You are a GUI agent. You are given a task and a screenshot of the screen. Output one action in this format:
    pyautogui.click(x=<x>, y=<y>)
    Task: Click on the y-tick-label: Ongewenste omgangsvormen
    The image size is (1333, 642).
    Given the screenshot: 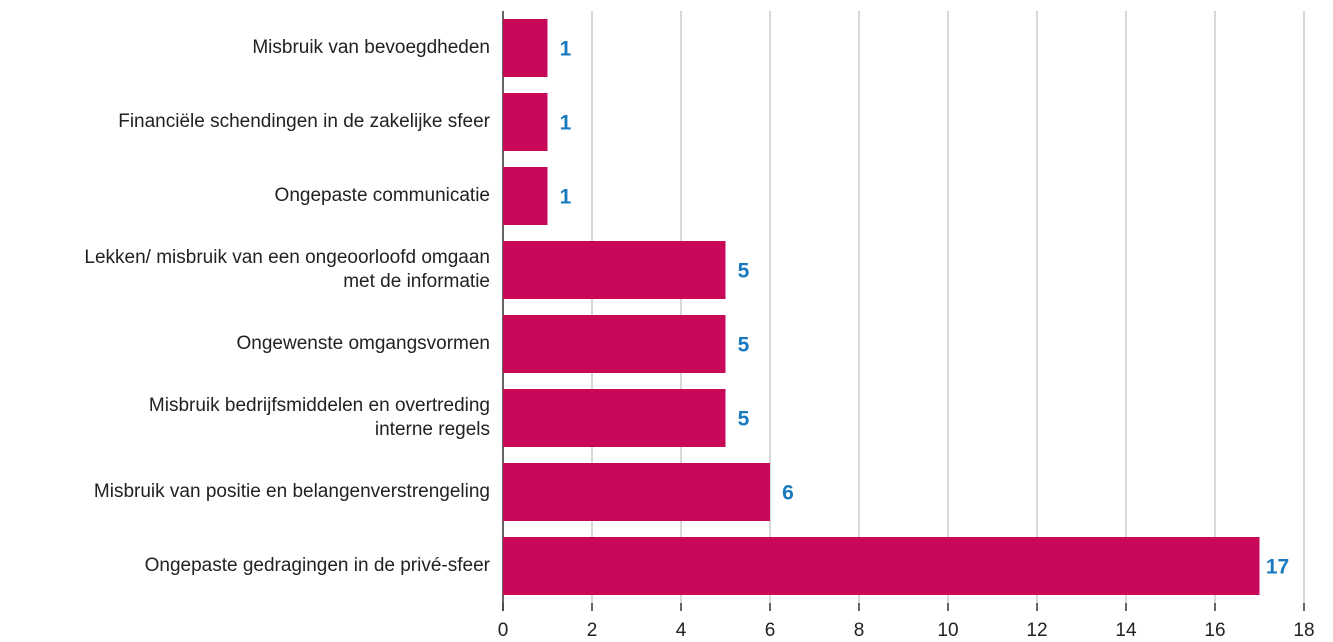 What is the action you would take?
    pyautogui.click(x=363, y=343)
    